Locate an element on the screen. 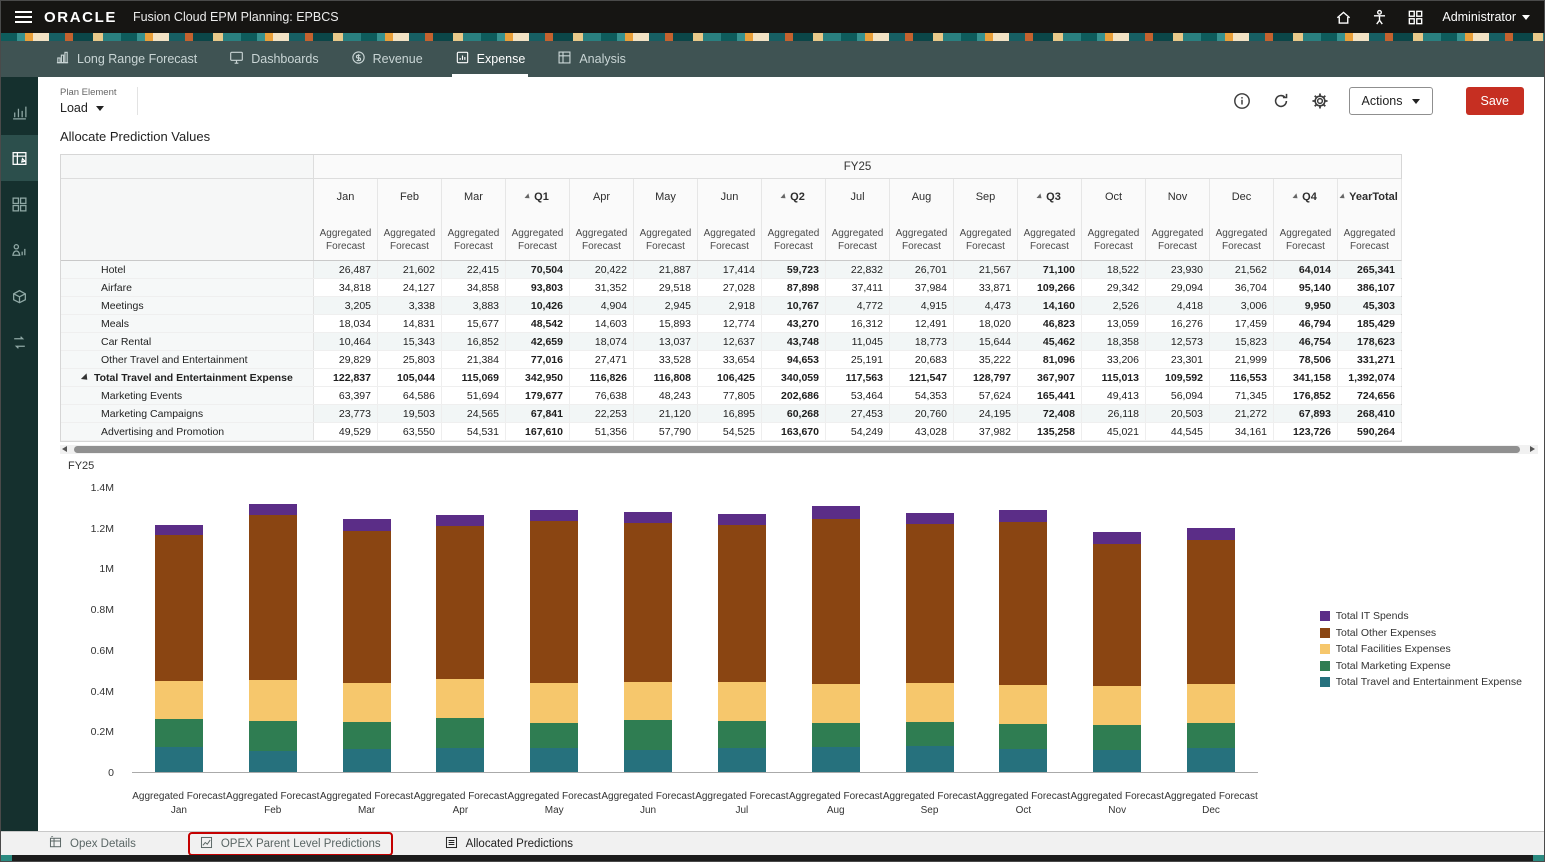  grid-cell: 18,034 is located at coordinates (346, 323).